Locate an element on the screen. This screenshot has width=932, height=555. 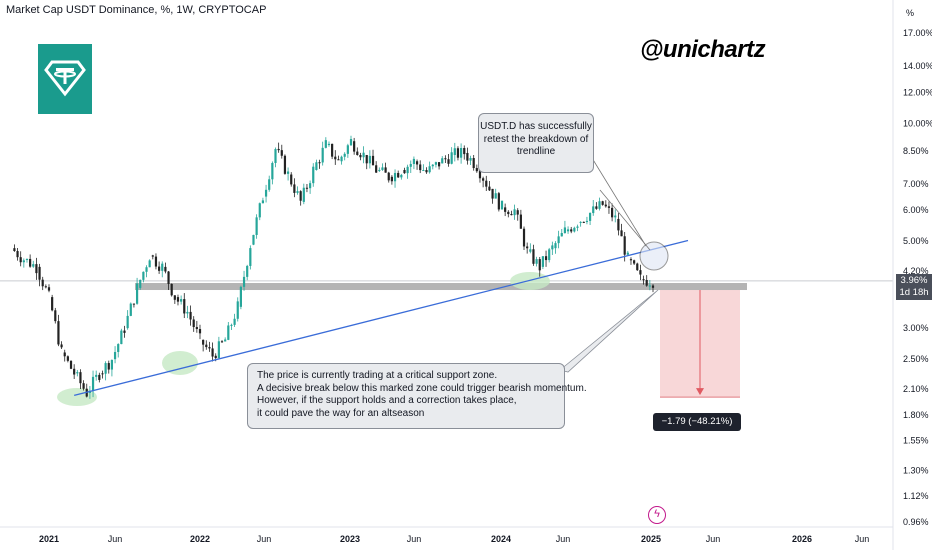
x-tick-label: 2024 is located at coordinates (501, 539).